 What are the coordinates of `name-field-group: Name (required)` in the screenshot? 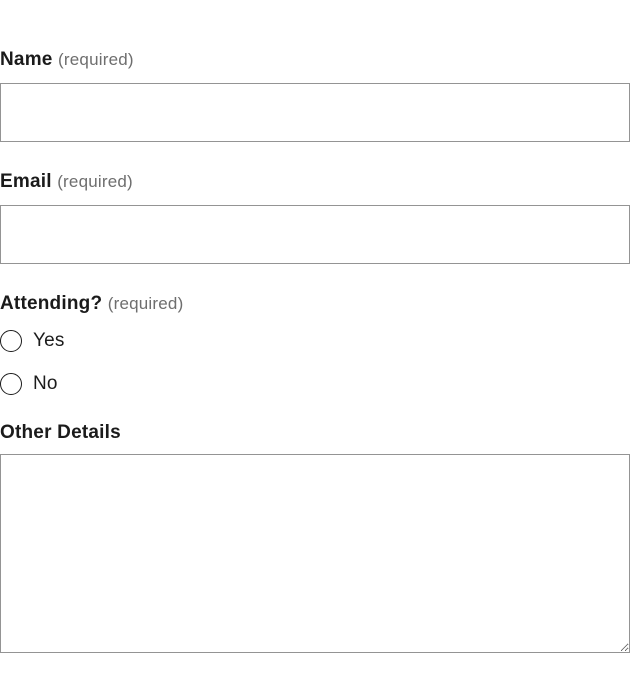 It's located at (315, 95).